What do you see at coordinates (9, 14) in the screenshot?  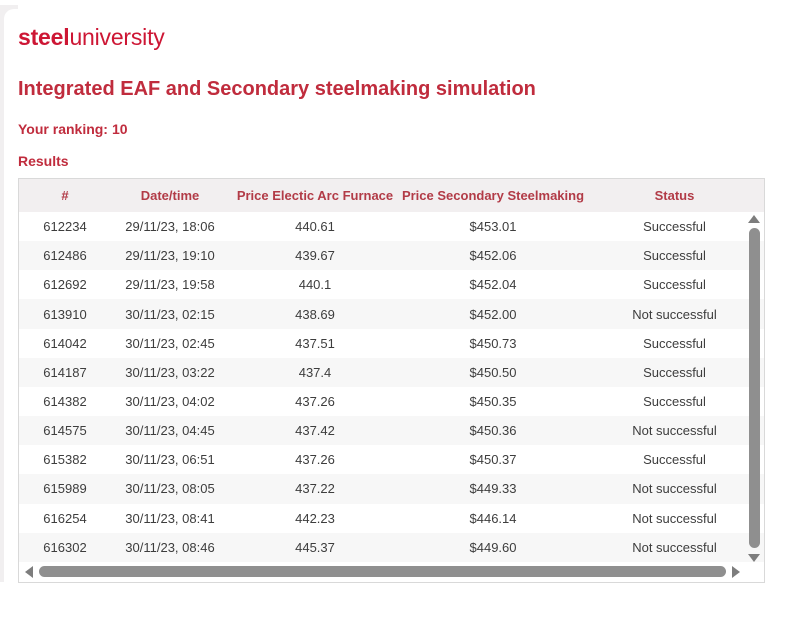 I see `window-corner-decoration` at bounding box center [9, 14].